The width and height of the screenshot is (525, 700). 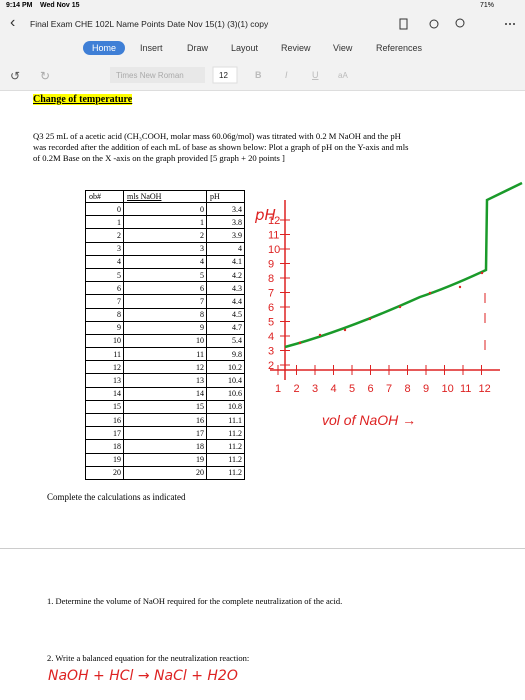 I want to click on font-size-tool: aA, so click(x=343, y=75).